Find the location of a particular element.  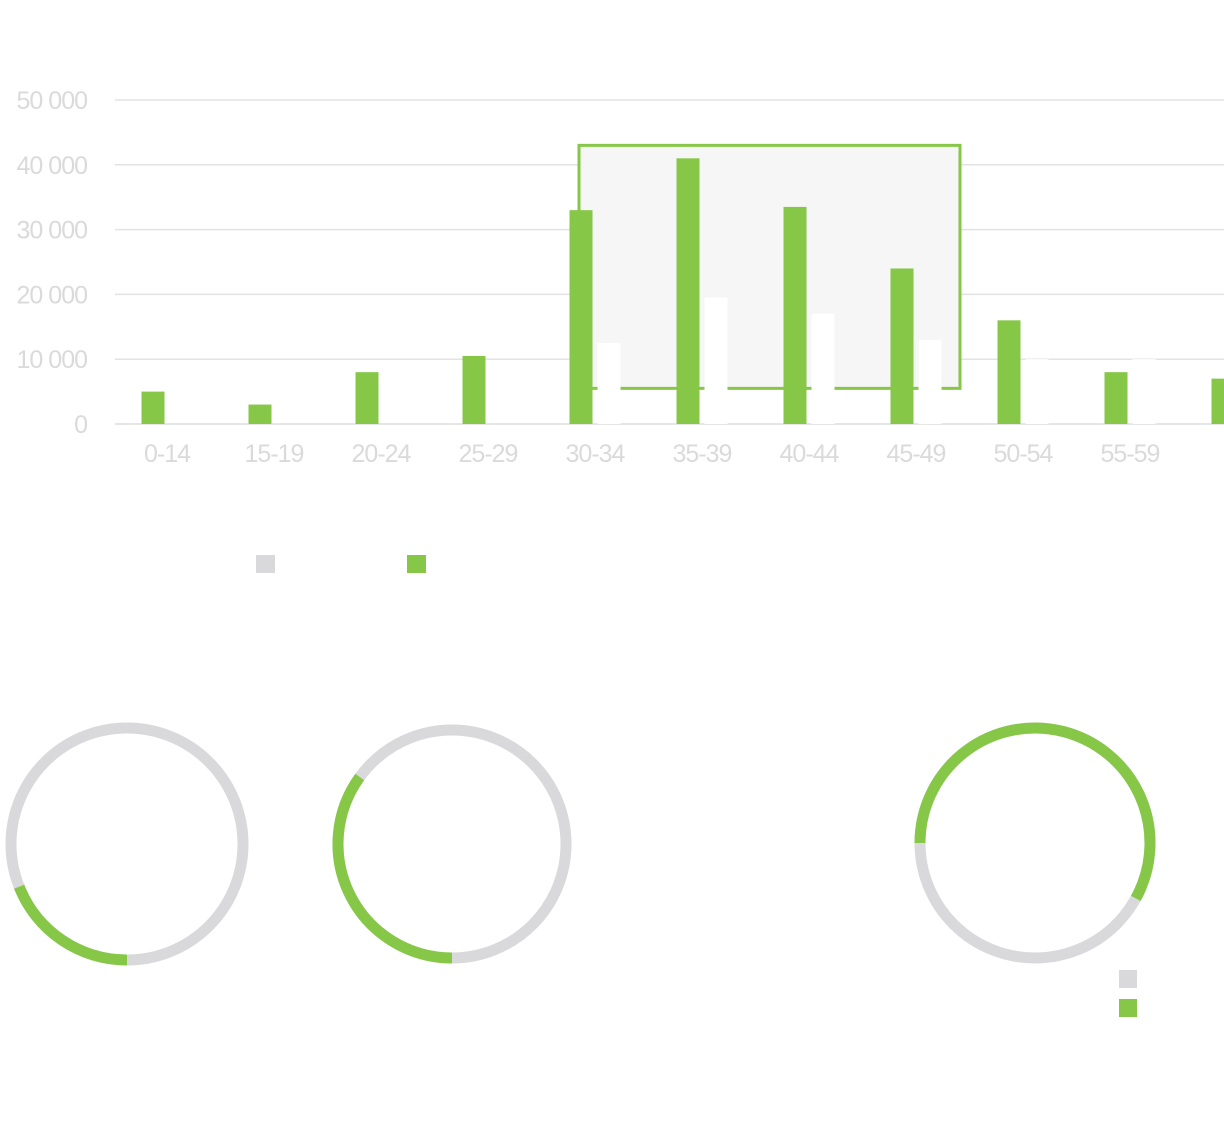

x-tick-label: 15-19 is located at coordinates (274, 454).